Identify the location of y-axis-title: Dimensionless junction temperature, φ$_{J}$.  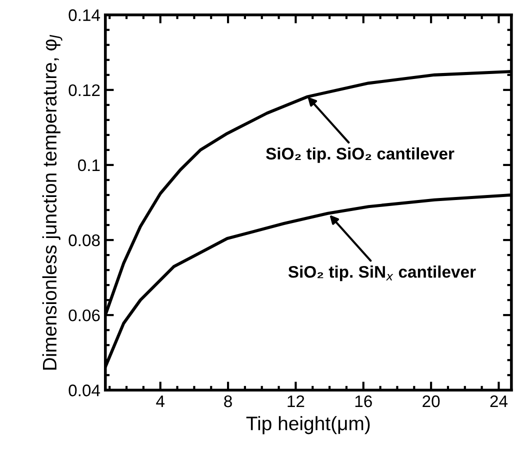
(52, 202).